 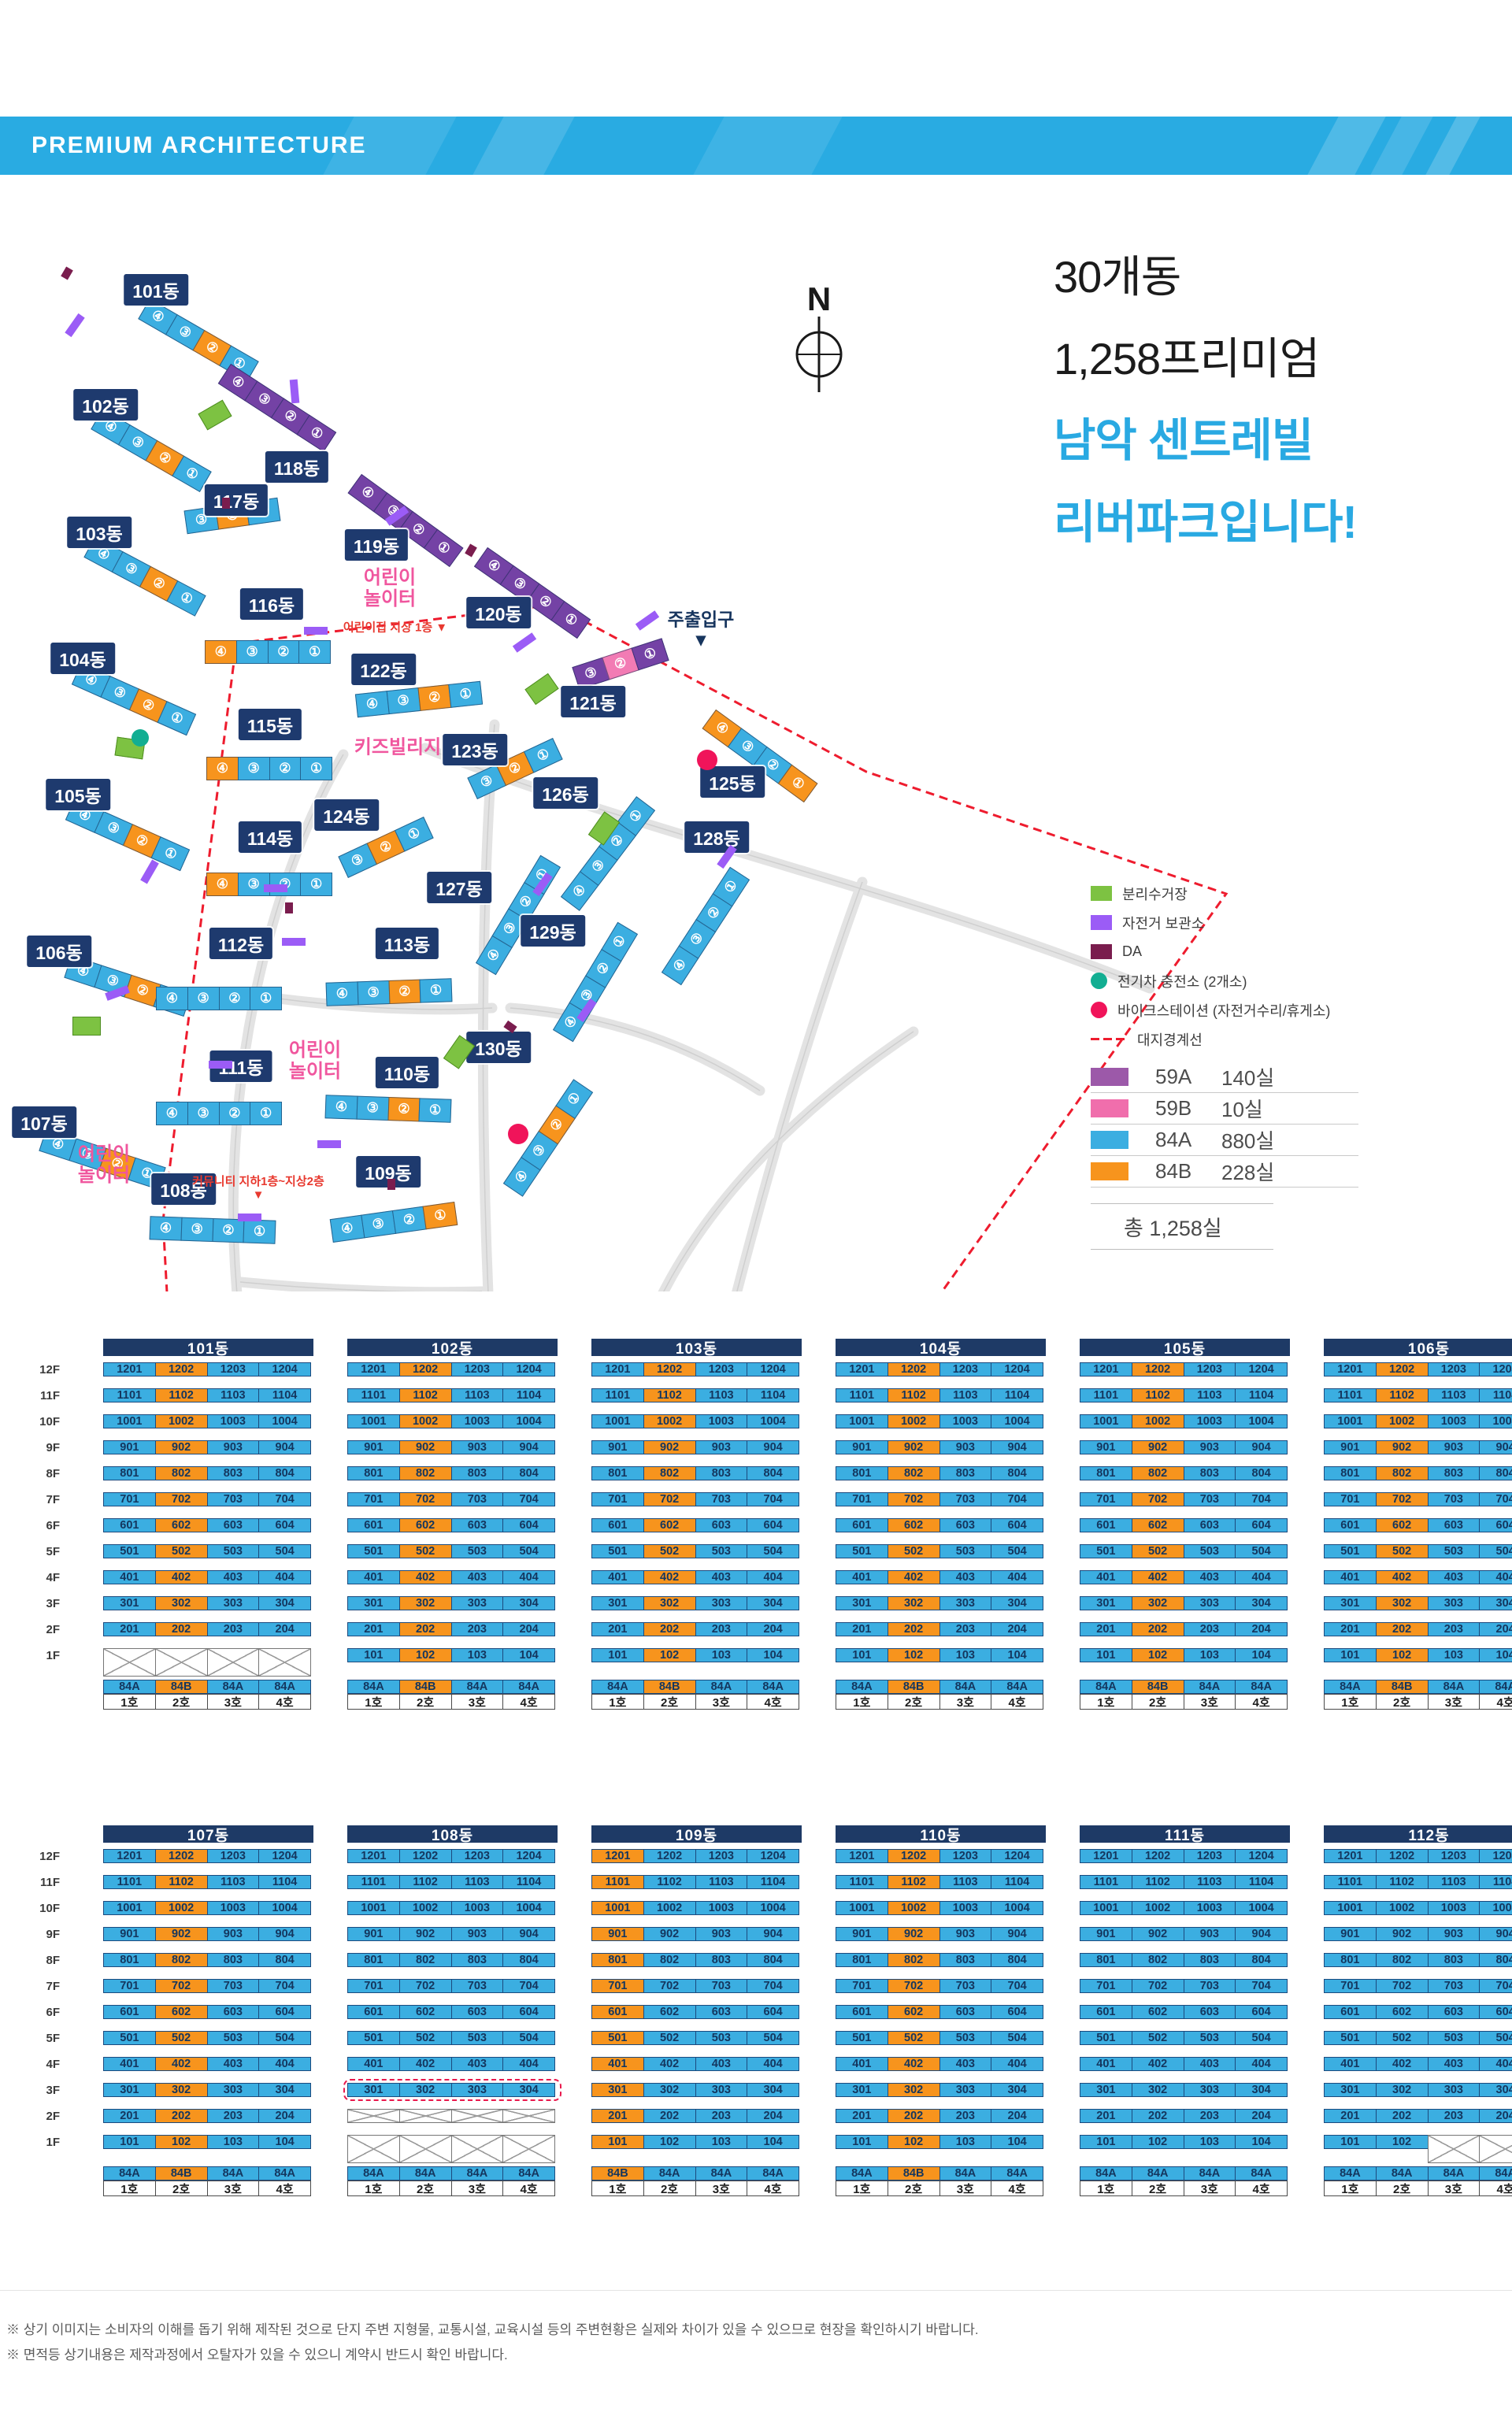 I want to click on unit-cell: 901, so click(x=373, y=1934).